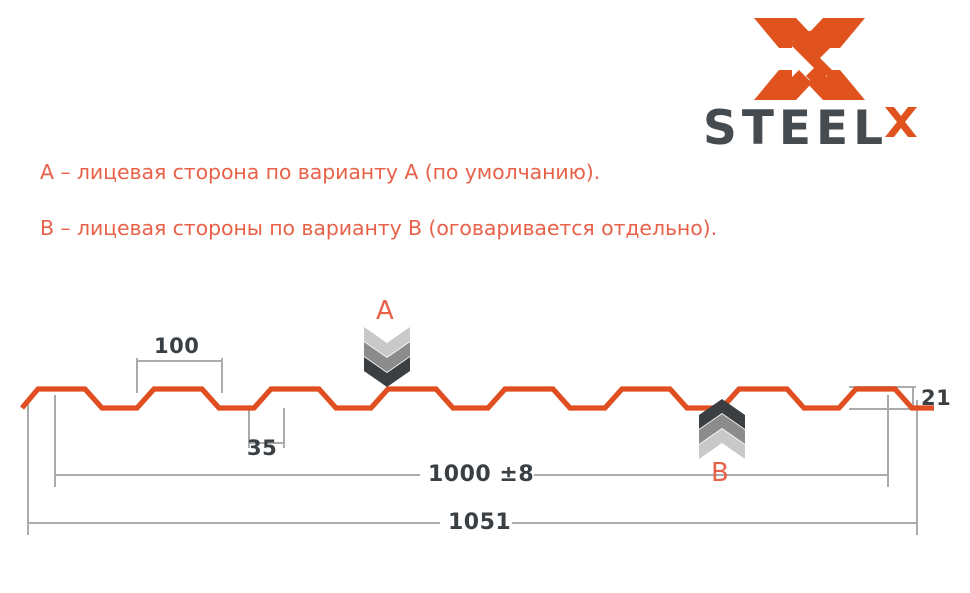 The image size is (970, 593). I want to click on marker-label-b: B, so click(720, 473).